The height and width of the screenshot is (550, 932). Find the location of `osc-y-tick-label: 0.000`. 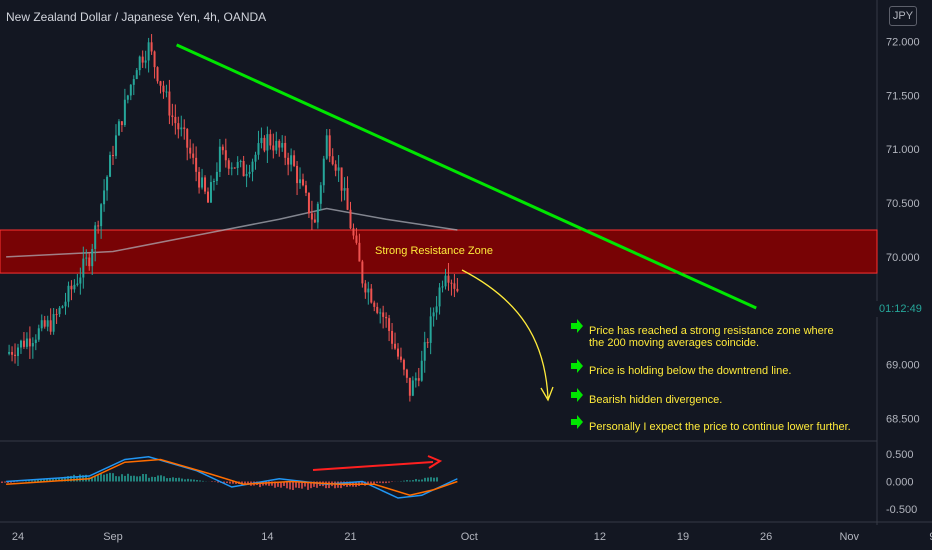

osc-y-tick-label: 0.000 is located at coordinates (900, 483).